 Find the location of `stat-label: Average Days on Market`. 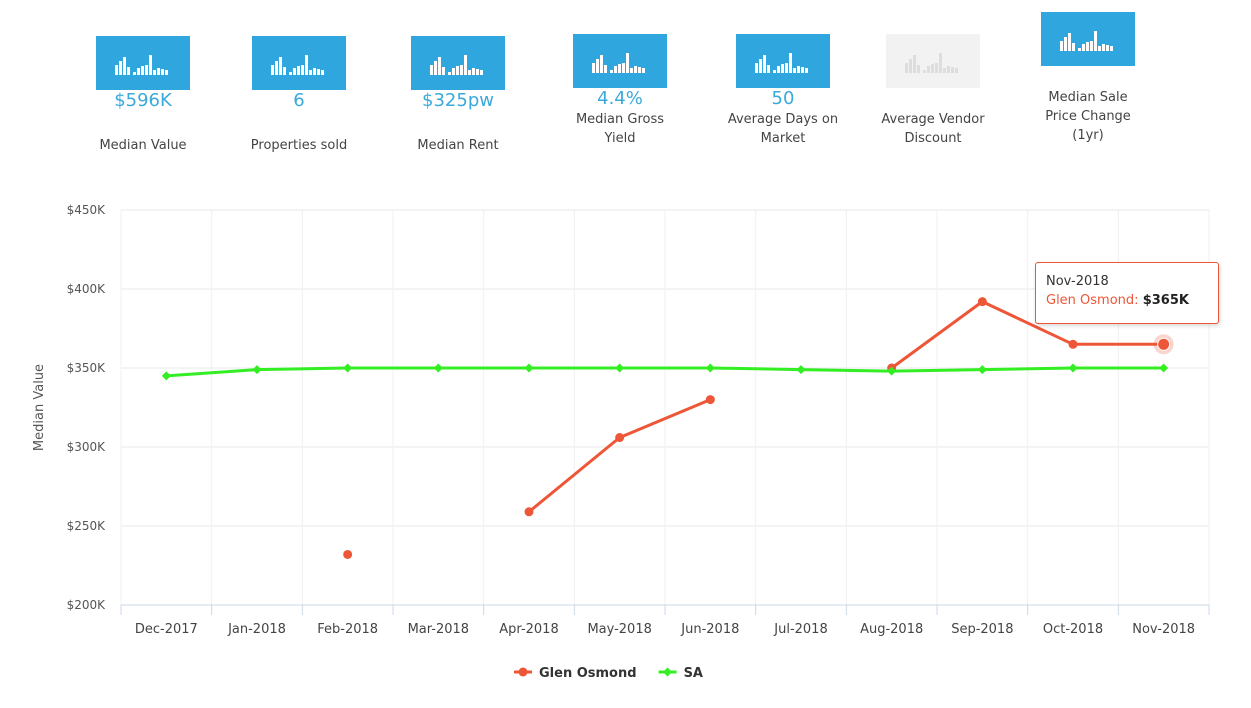

stat-label: Average Days on Market is located at coordinates (783, 129).